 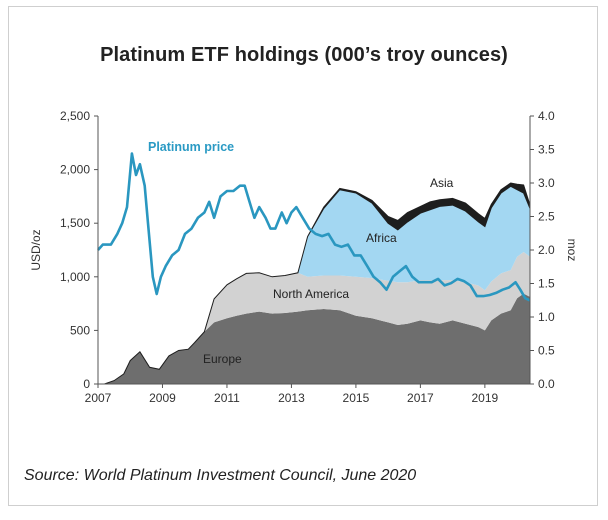 What do you see at coordinates (317, 338) in the screenshot?
I see `area-europe` at bounding box center [317, 338].